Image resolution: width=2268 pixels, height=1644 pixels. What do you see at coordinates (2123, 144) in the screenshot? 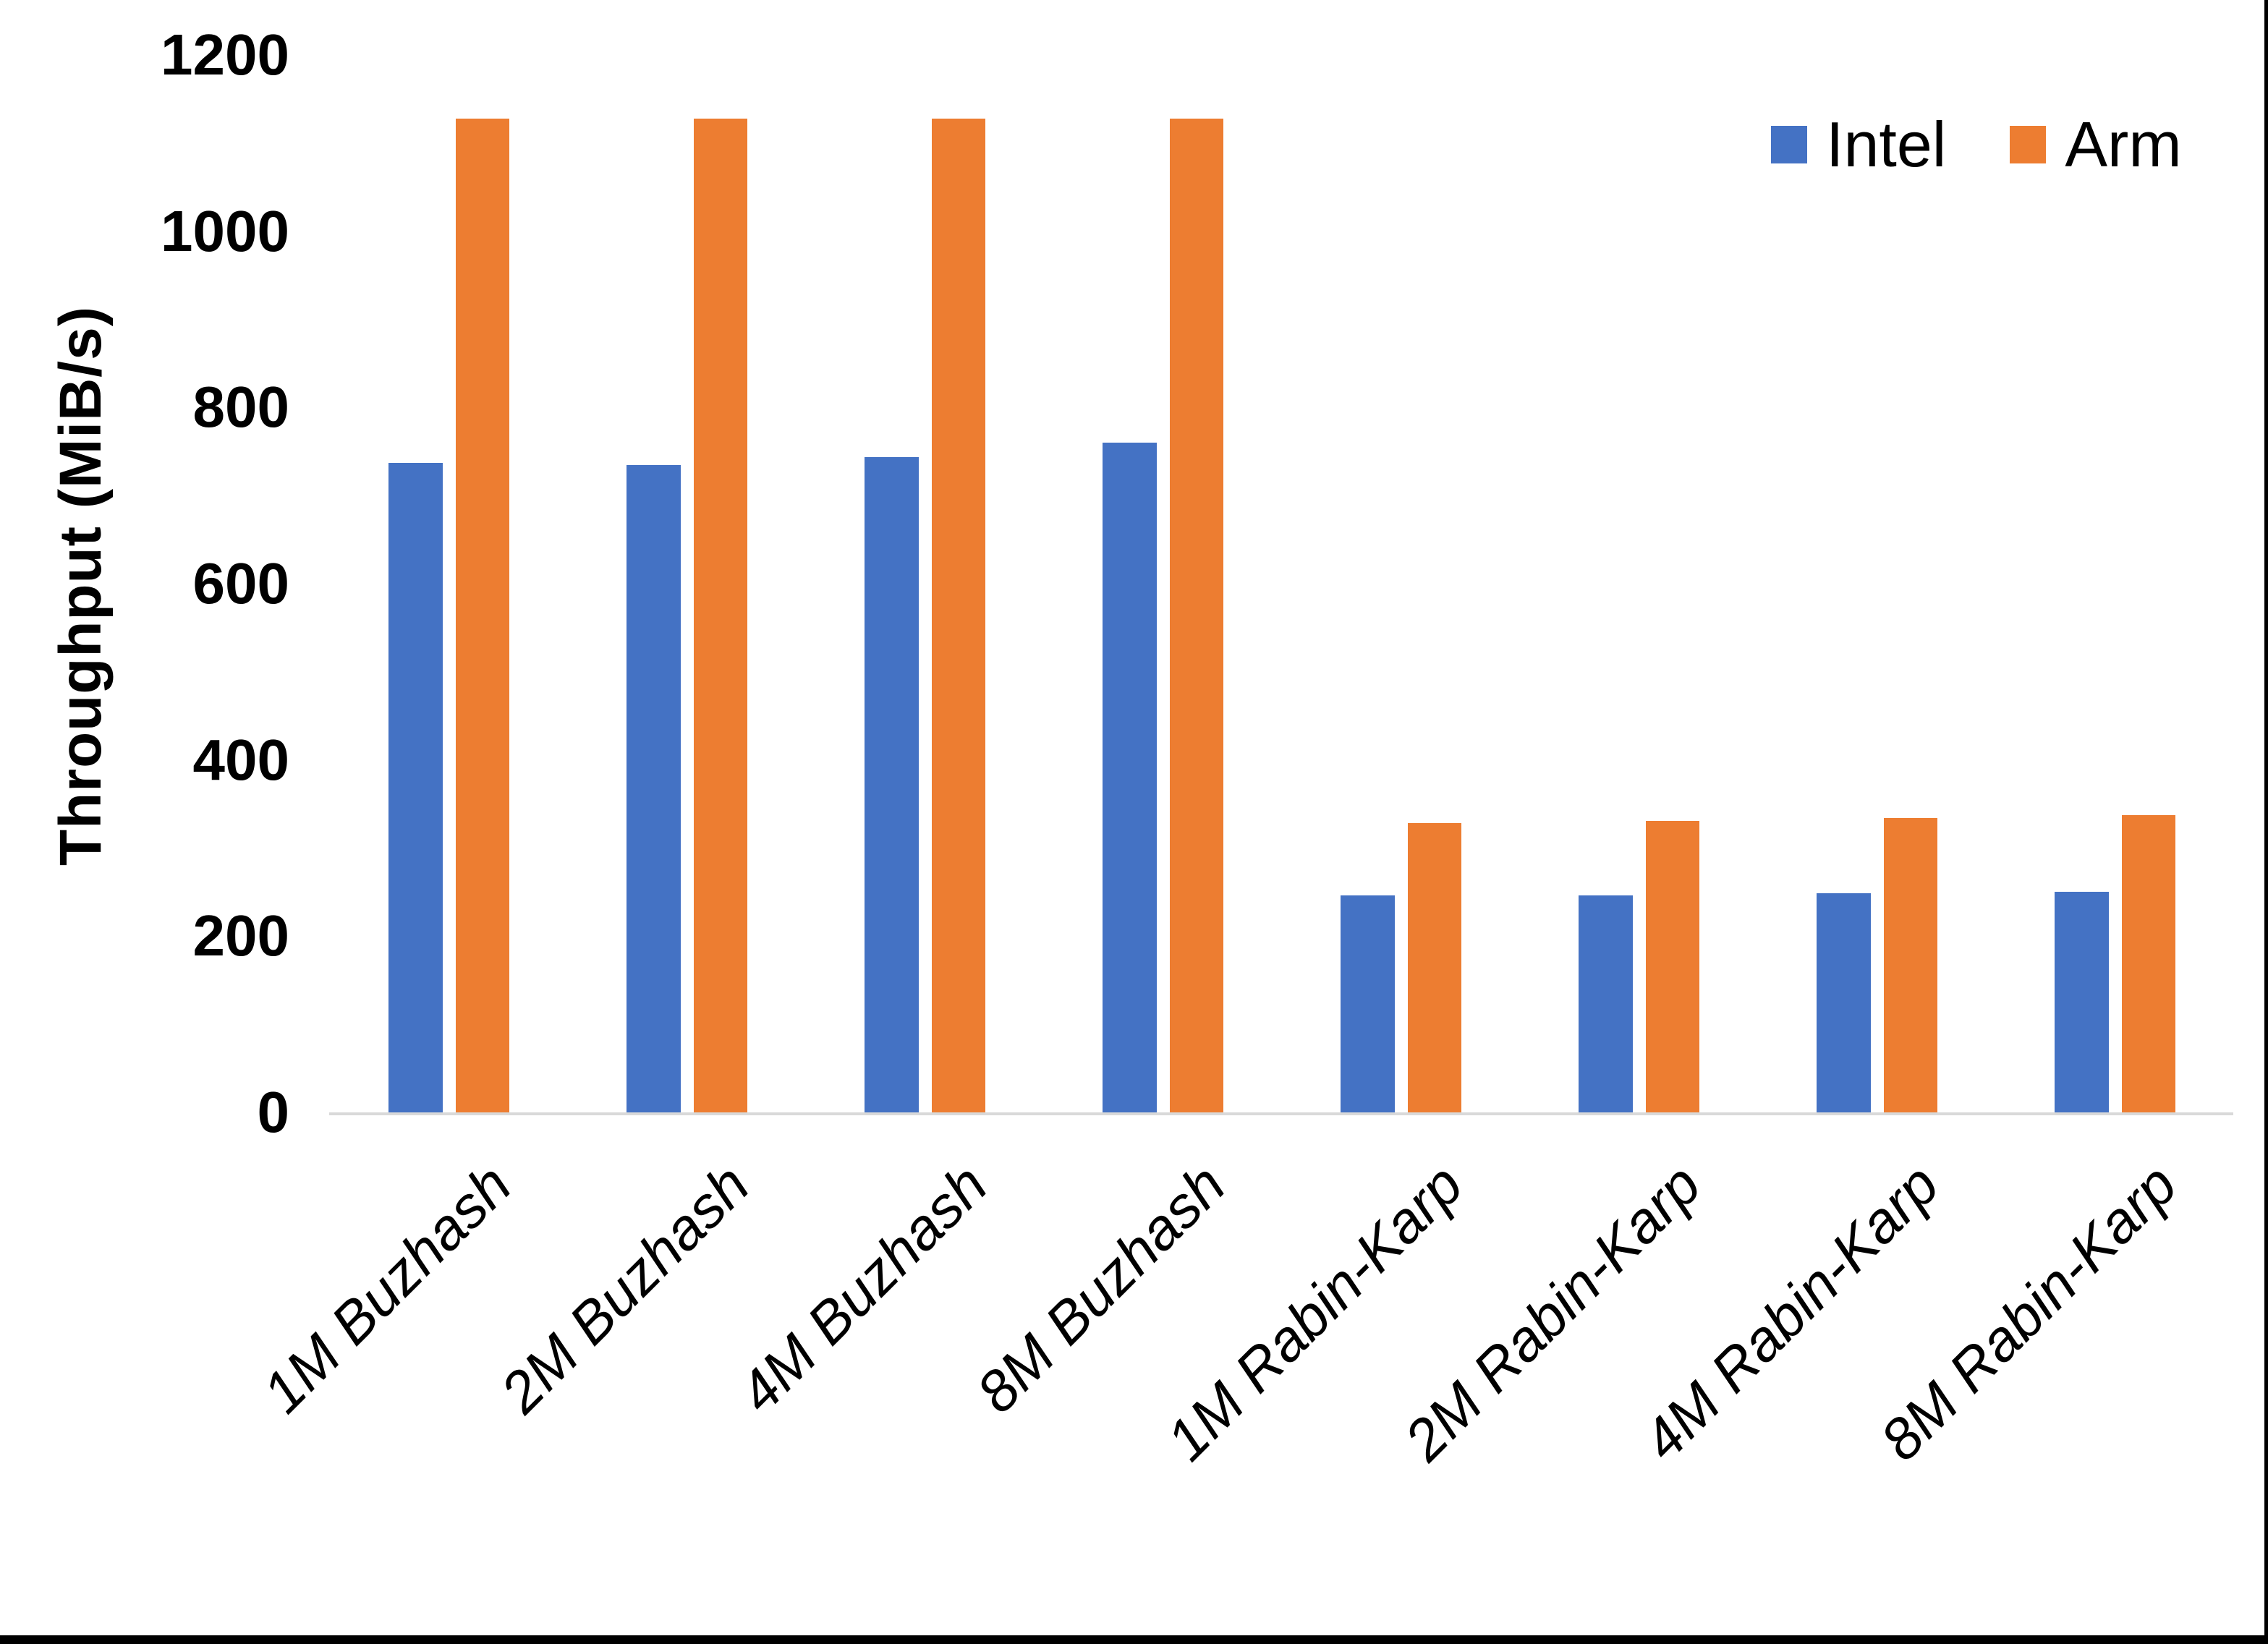
I see `legend-label: Arm` at bounding box center [2123, 144].